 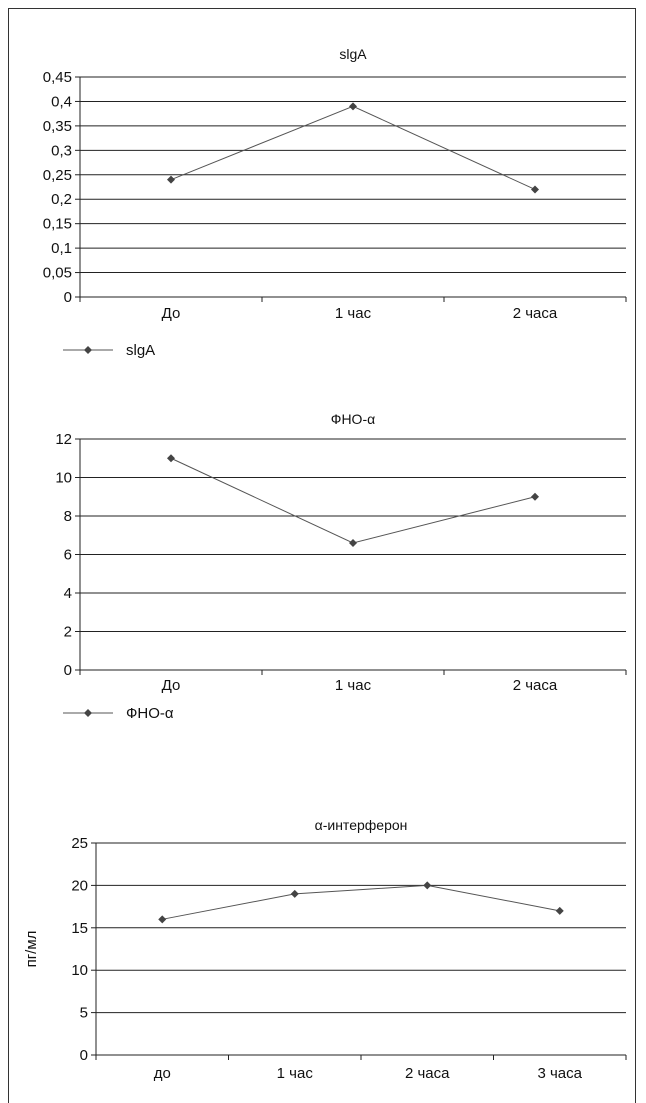 What do you see at coordinates (57, 77) in the screenshot?
I see `chart-1-ytick-label: 0,45` at bounding box center [57, 77].